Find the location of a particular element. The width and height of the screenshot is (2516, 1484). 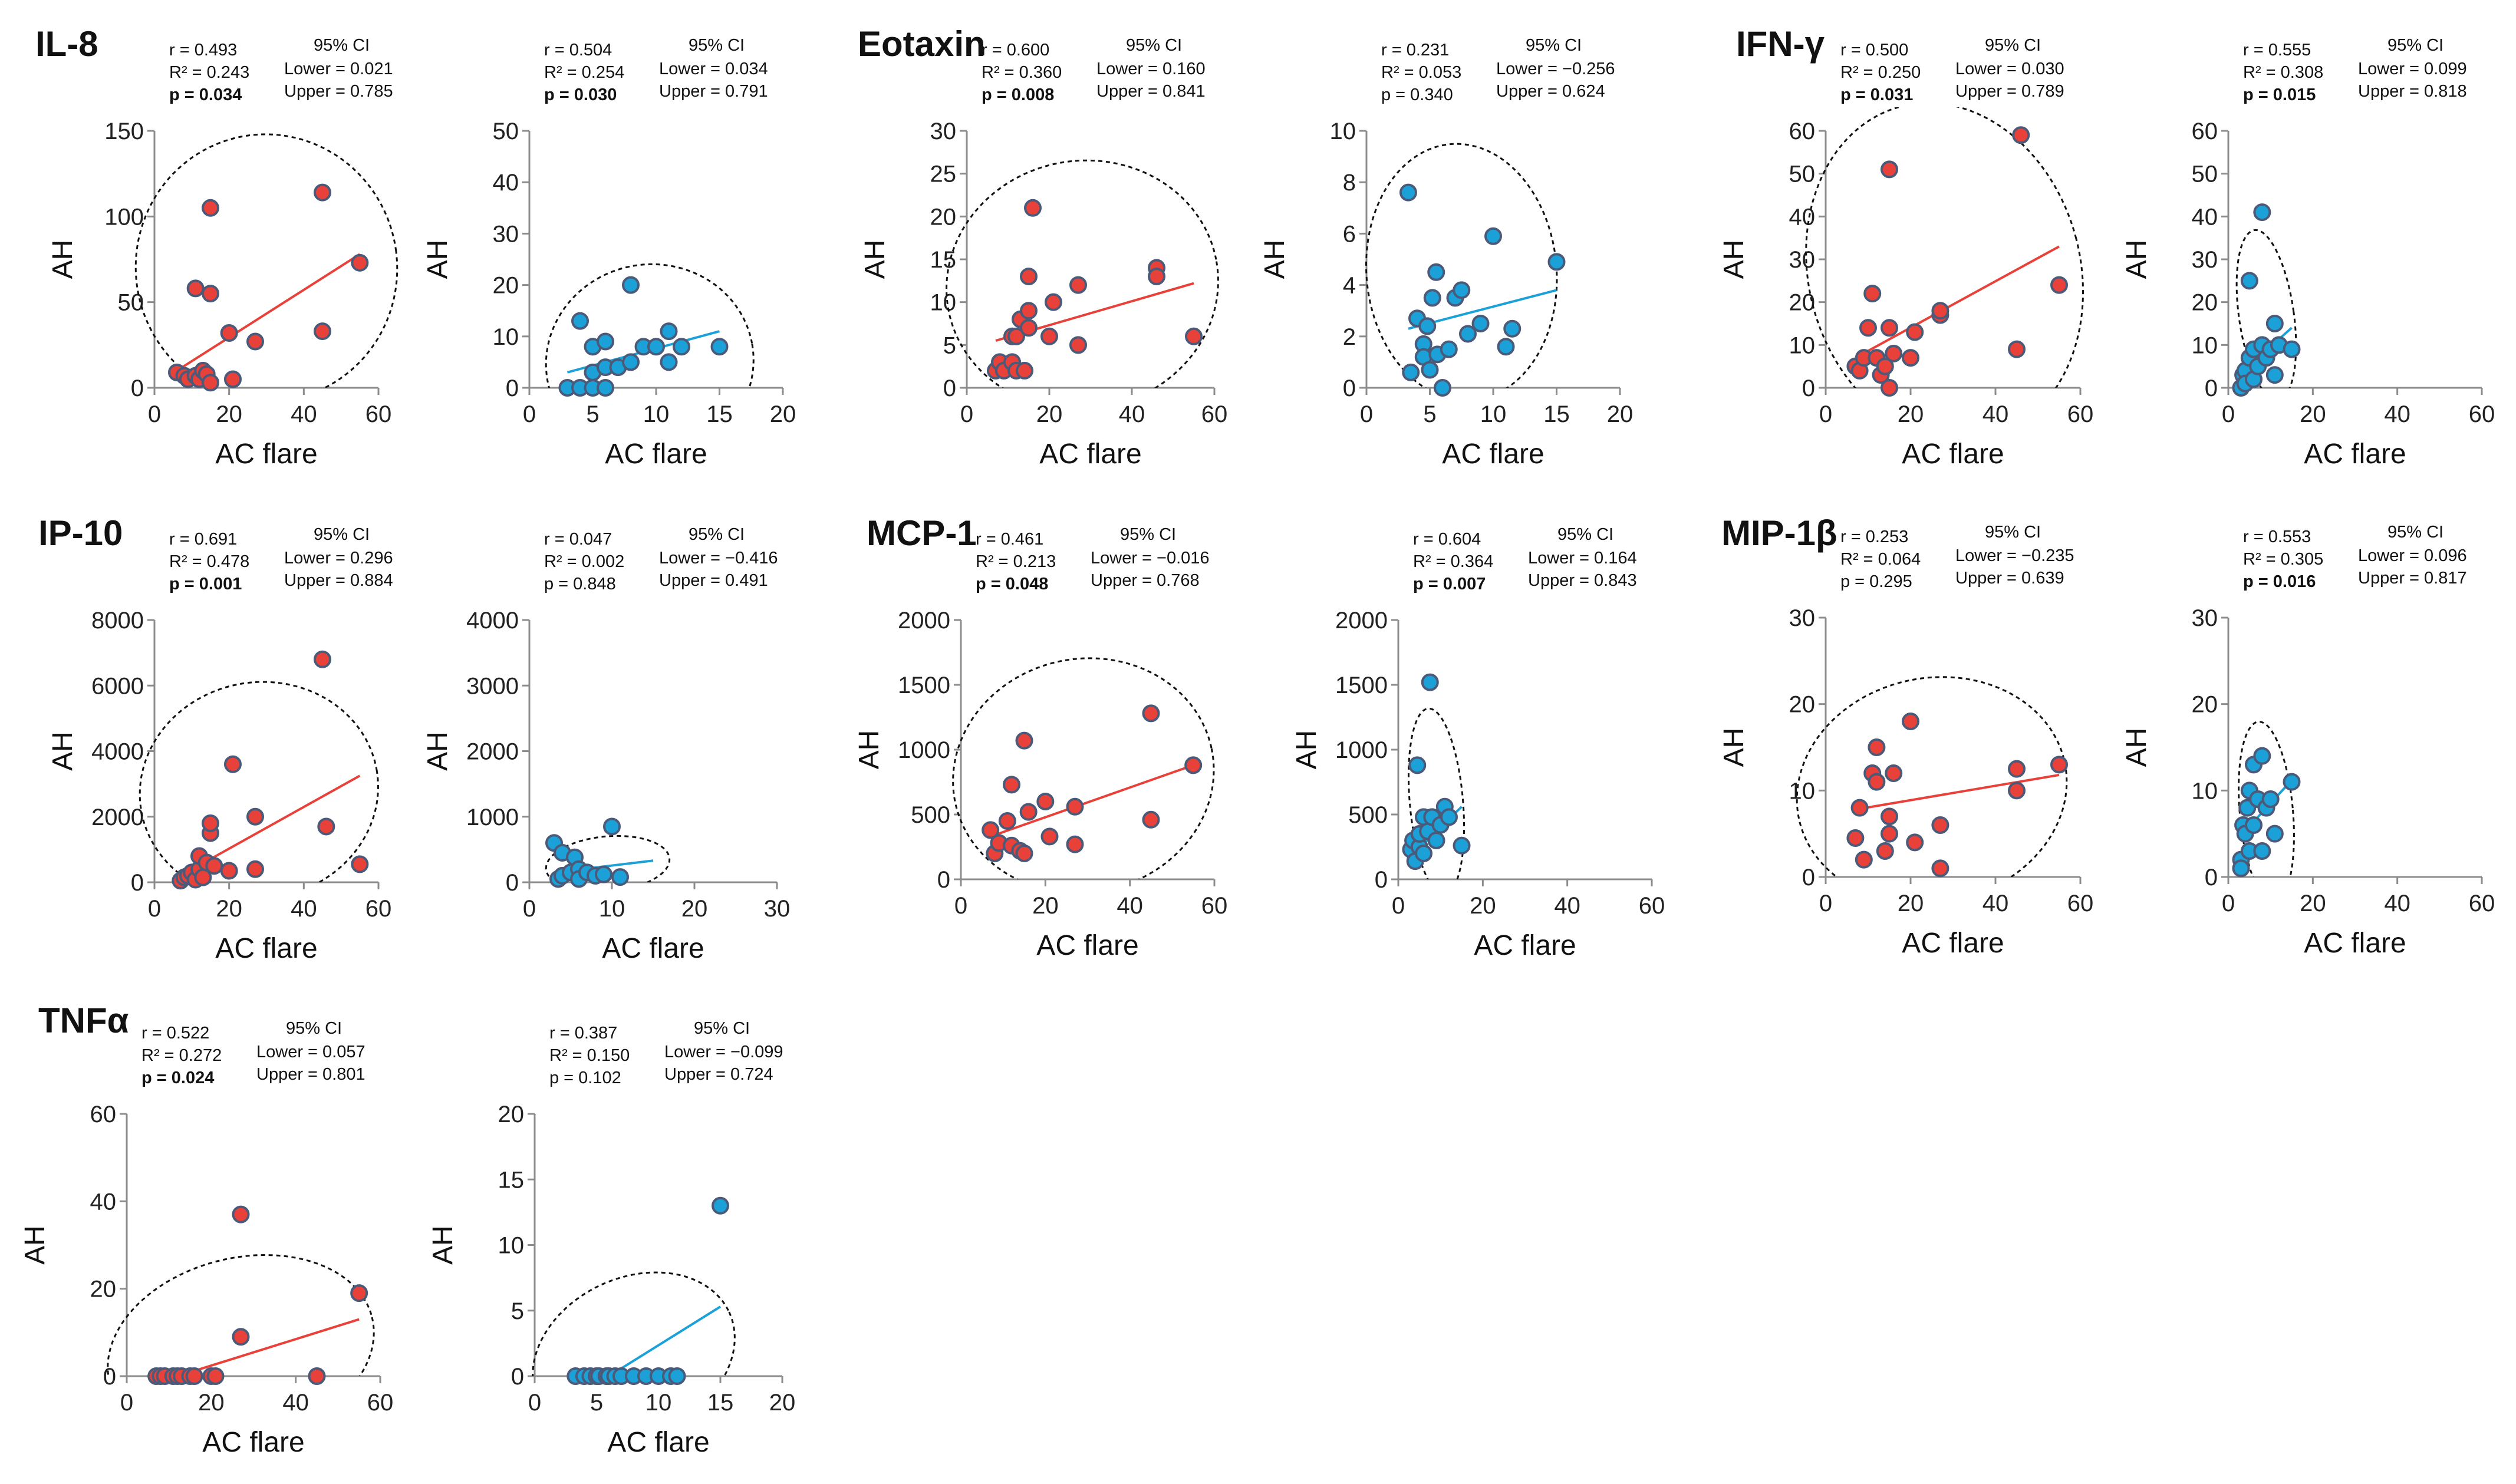

x-tick-label: 60 is located at coordinates (1214, 414).